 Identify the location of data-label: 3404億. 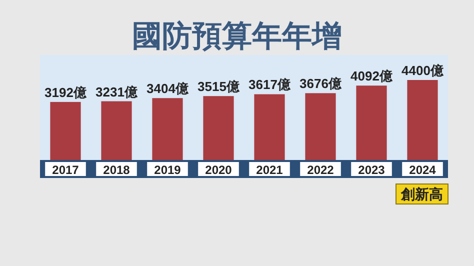
(168, 88).